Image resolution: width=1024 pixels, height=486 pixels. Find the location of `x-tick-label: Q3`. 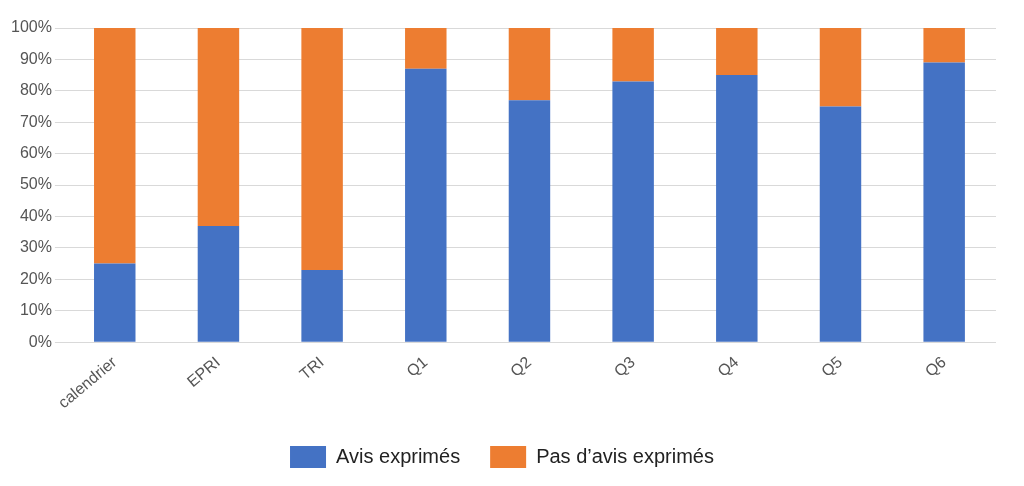

x-tick-label: Q3 is located at coordinates (624, 366).